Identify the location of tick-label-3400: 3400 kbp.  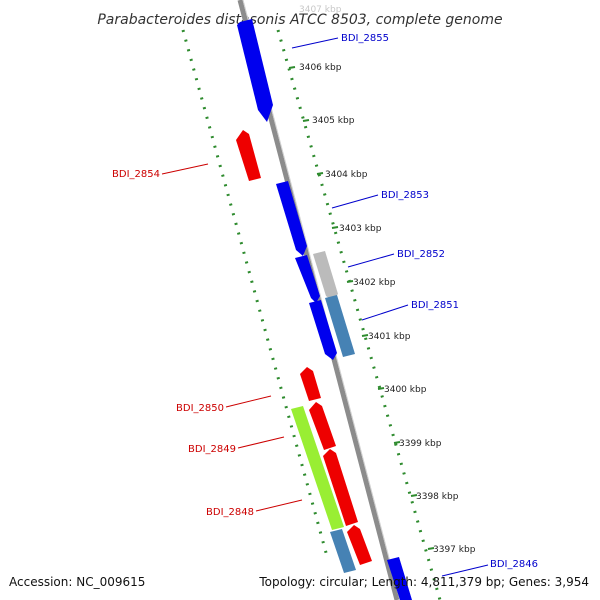
(405, 390).